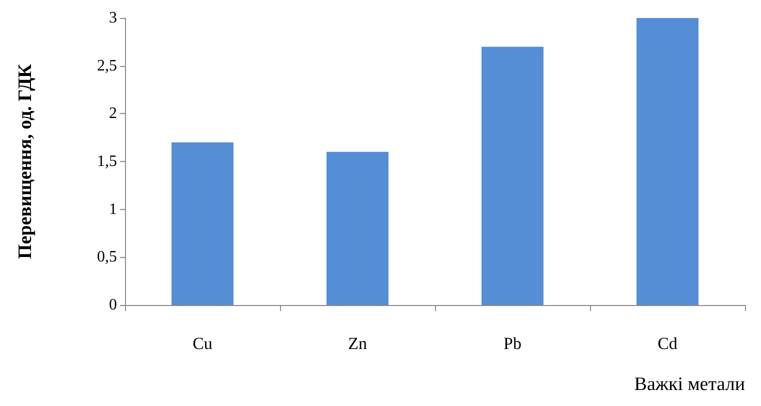  What do you see at coordinates (107, 161) in the screenshot?
I see `y-tick-label: 1,5` at bounding box center [107, 161].